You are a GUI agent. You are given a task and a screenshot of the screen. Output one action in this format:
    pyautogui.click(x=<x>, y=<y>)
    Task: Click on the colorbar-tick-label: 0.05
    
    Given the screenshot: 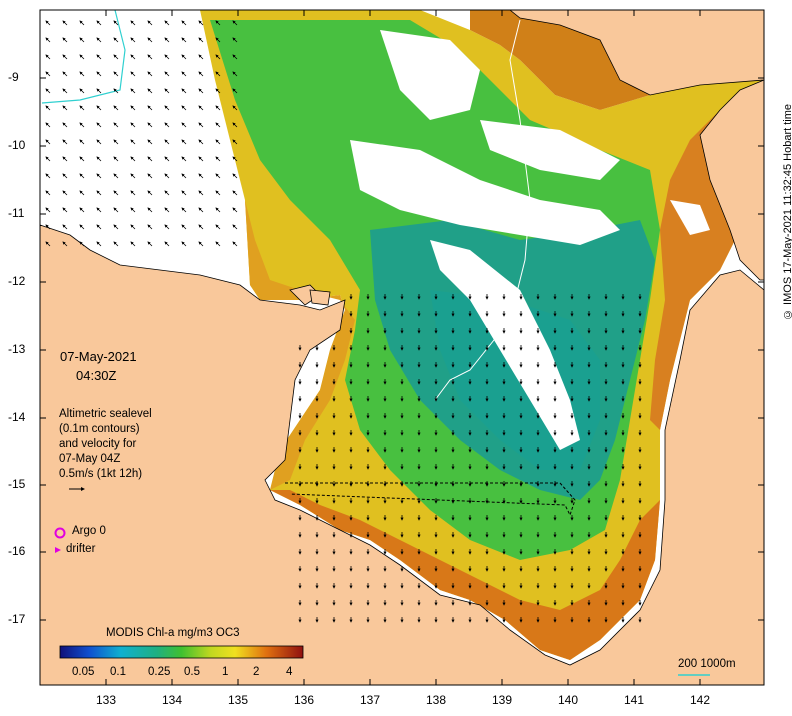 What is the action you would take?
    pyautogui.click(x=83, y=672)
    